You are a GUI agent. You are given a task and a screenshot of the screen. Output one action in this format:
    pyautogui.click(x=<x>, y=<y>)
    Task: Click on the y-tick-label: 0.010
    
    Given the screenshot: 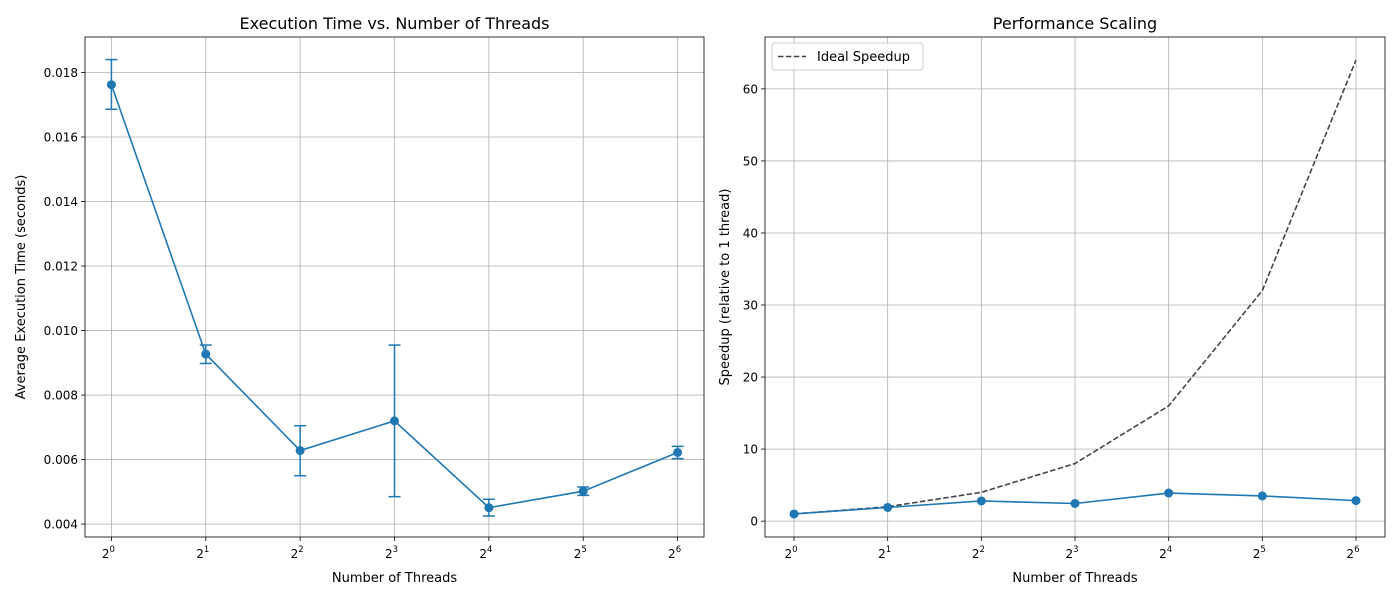 What is the action you would take?
    pyautogui.click(x=61, y=331)
    